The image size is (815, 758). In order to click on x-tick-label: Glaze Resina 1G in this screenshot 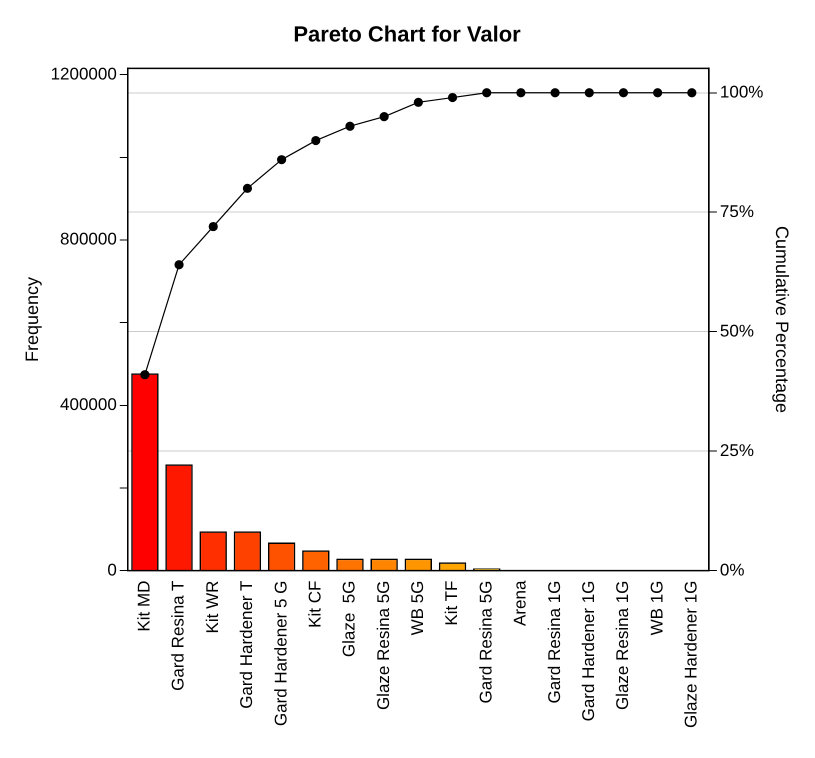, I will do `click(622, 645)`.